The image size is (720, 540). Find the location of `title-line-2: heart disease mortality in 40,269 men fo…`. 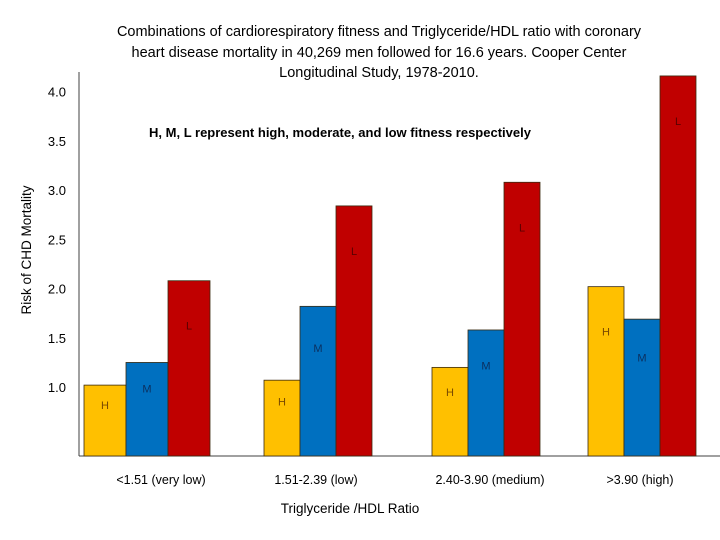

title-line-2: heart disease mortality in 40,269 men fo… is located at coordinates (379, 53).